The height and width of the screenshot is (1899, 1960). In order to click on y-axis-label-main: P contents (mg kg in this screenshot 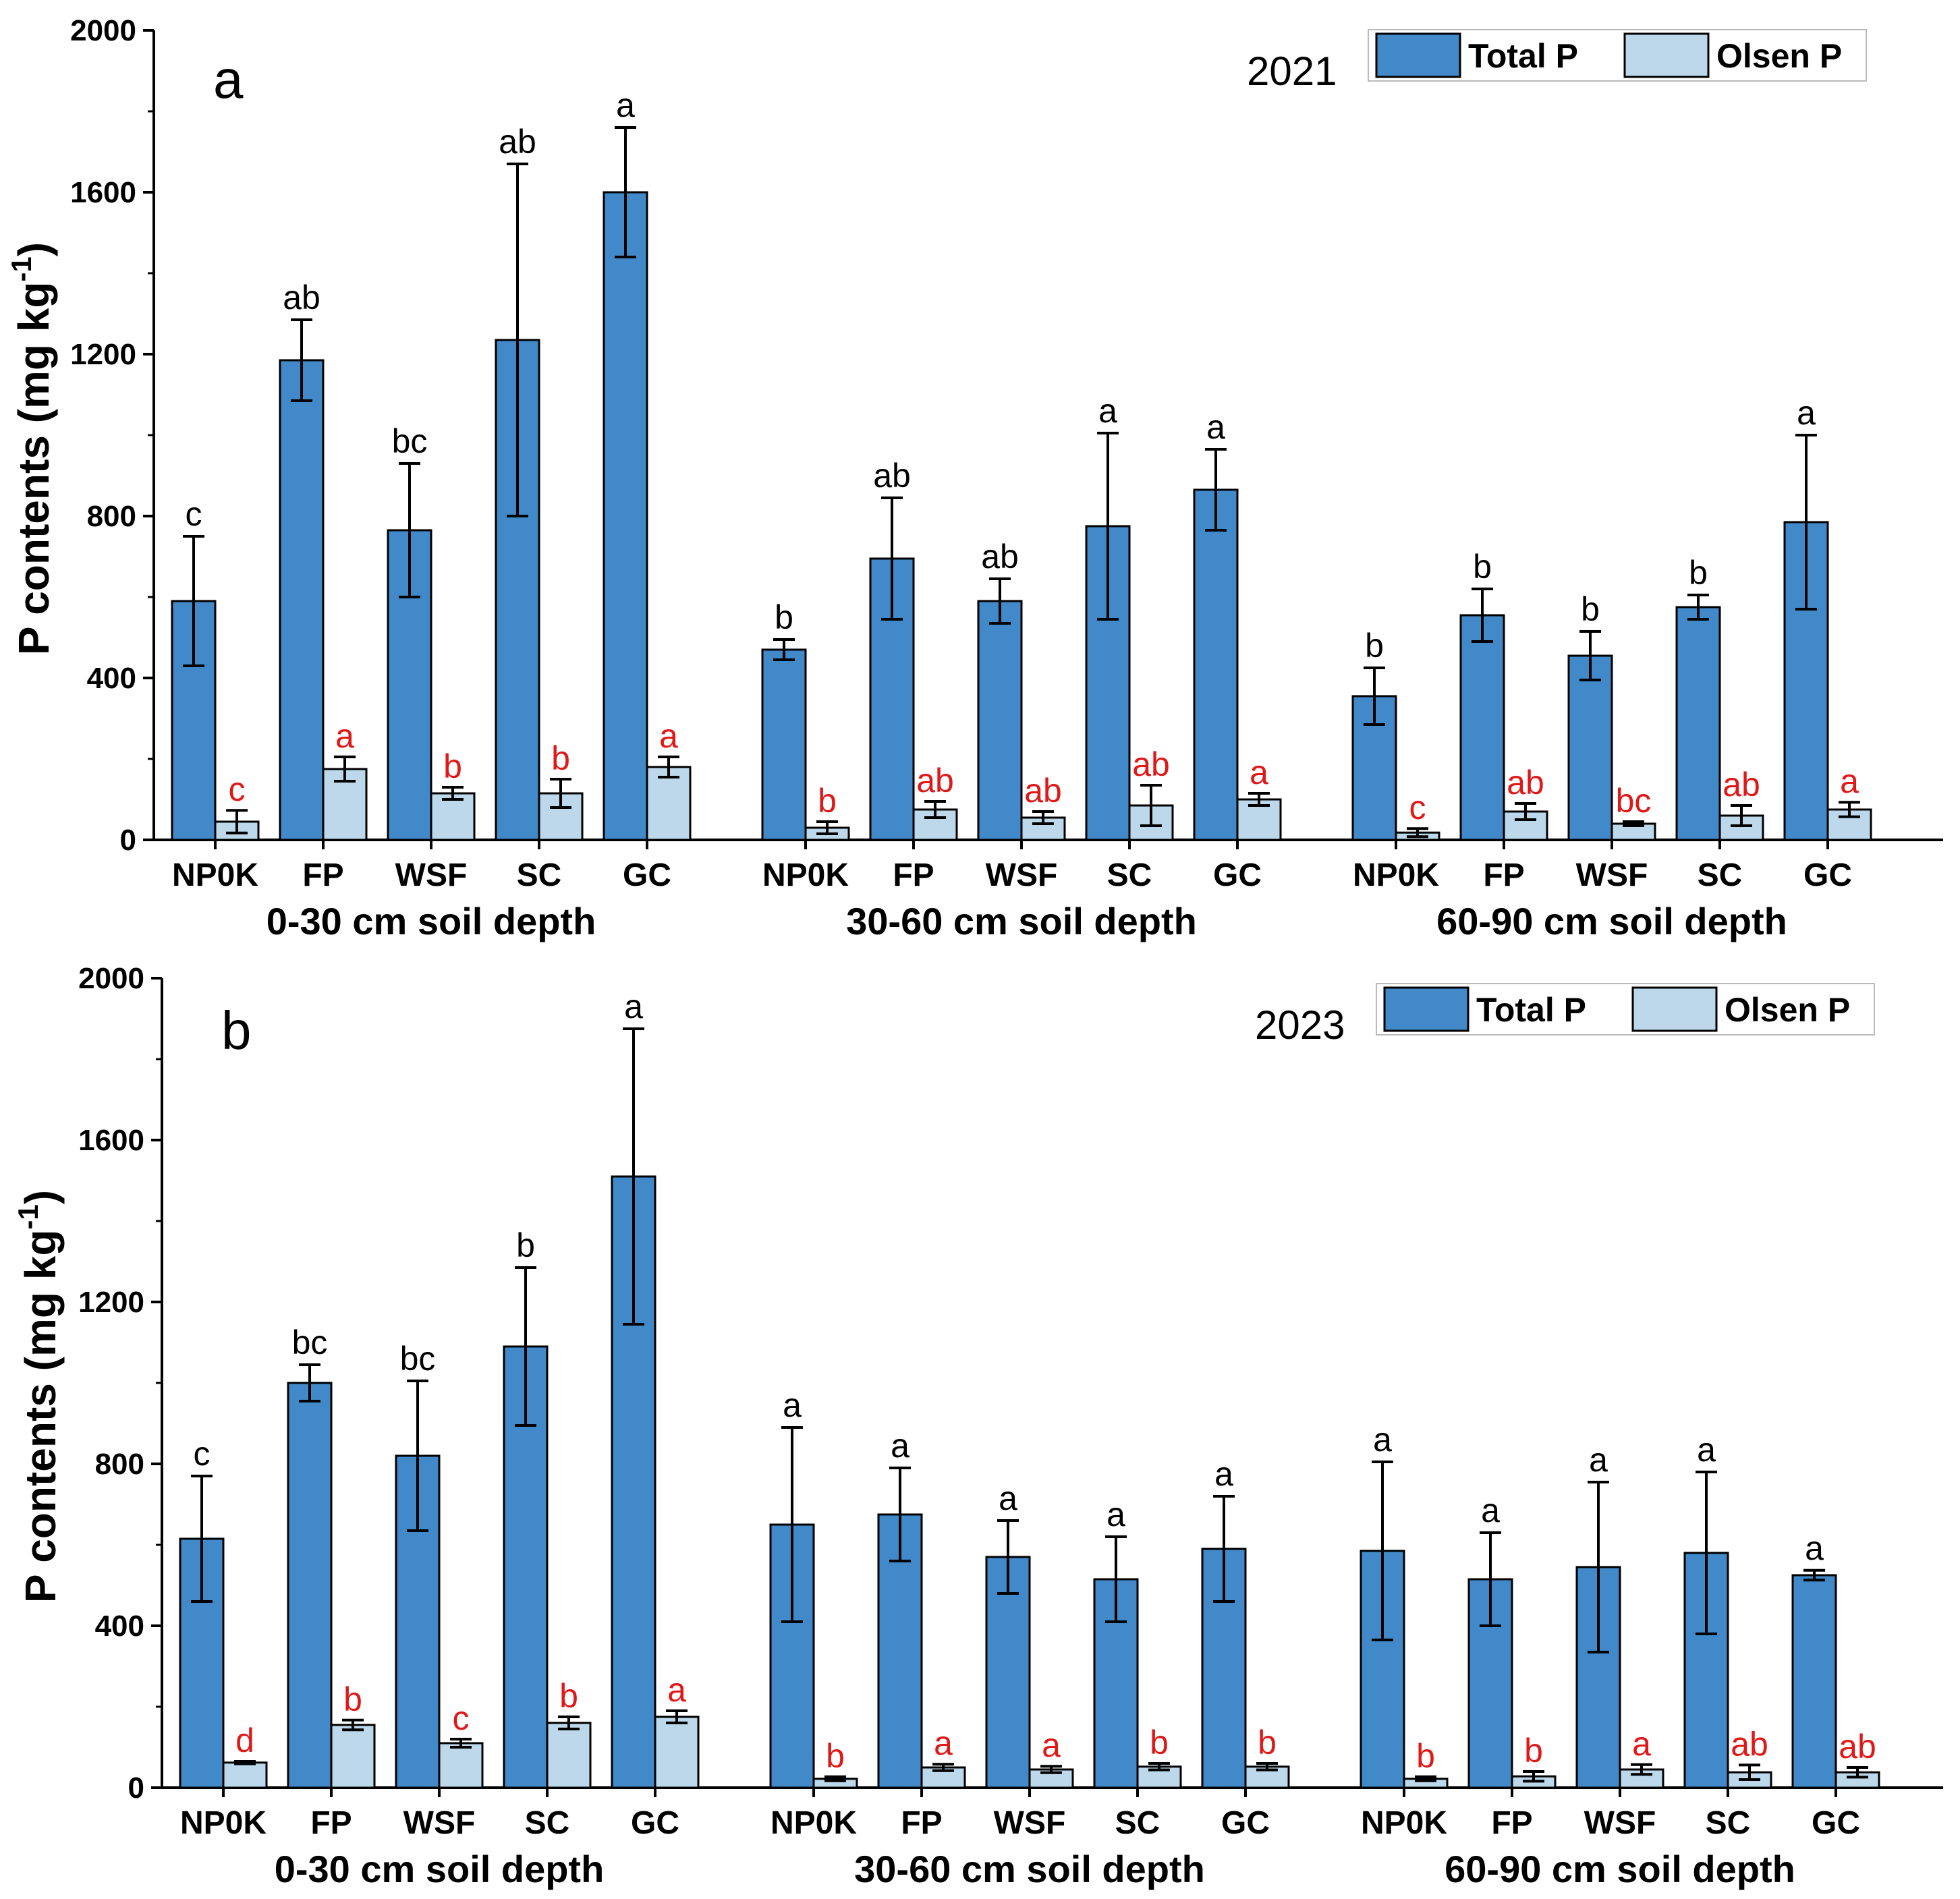, I will do `click(40, 1417)`.